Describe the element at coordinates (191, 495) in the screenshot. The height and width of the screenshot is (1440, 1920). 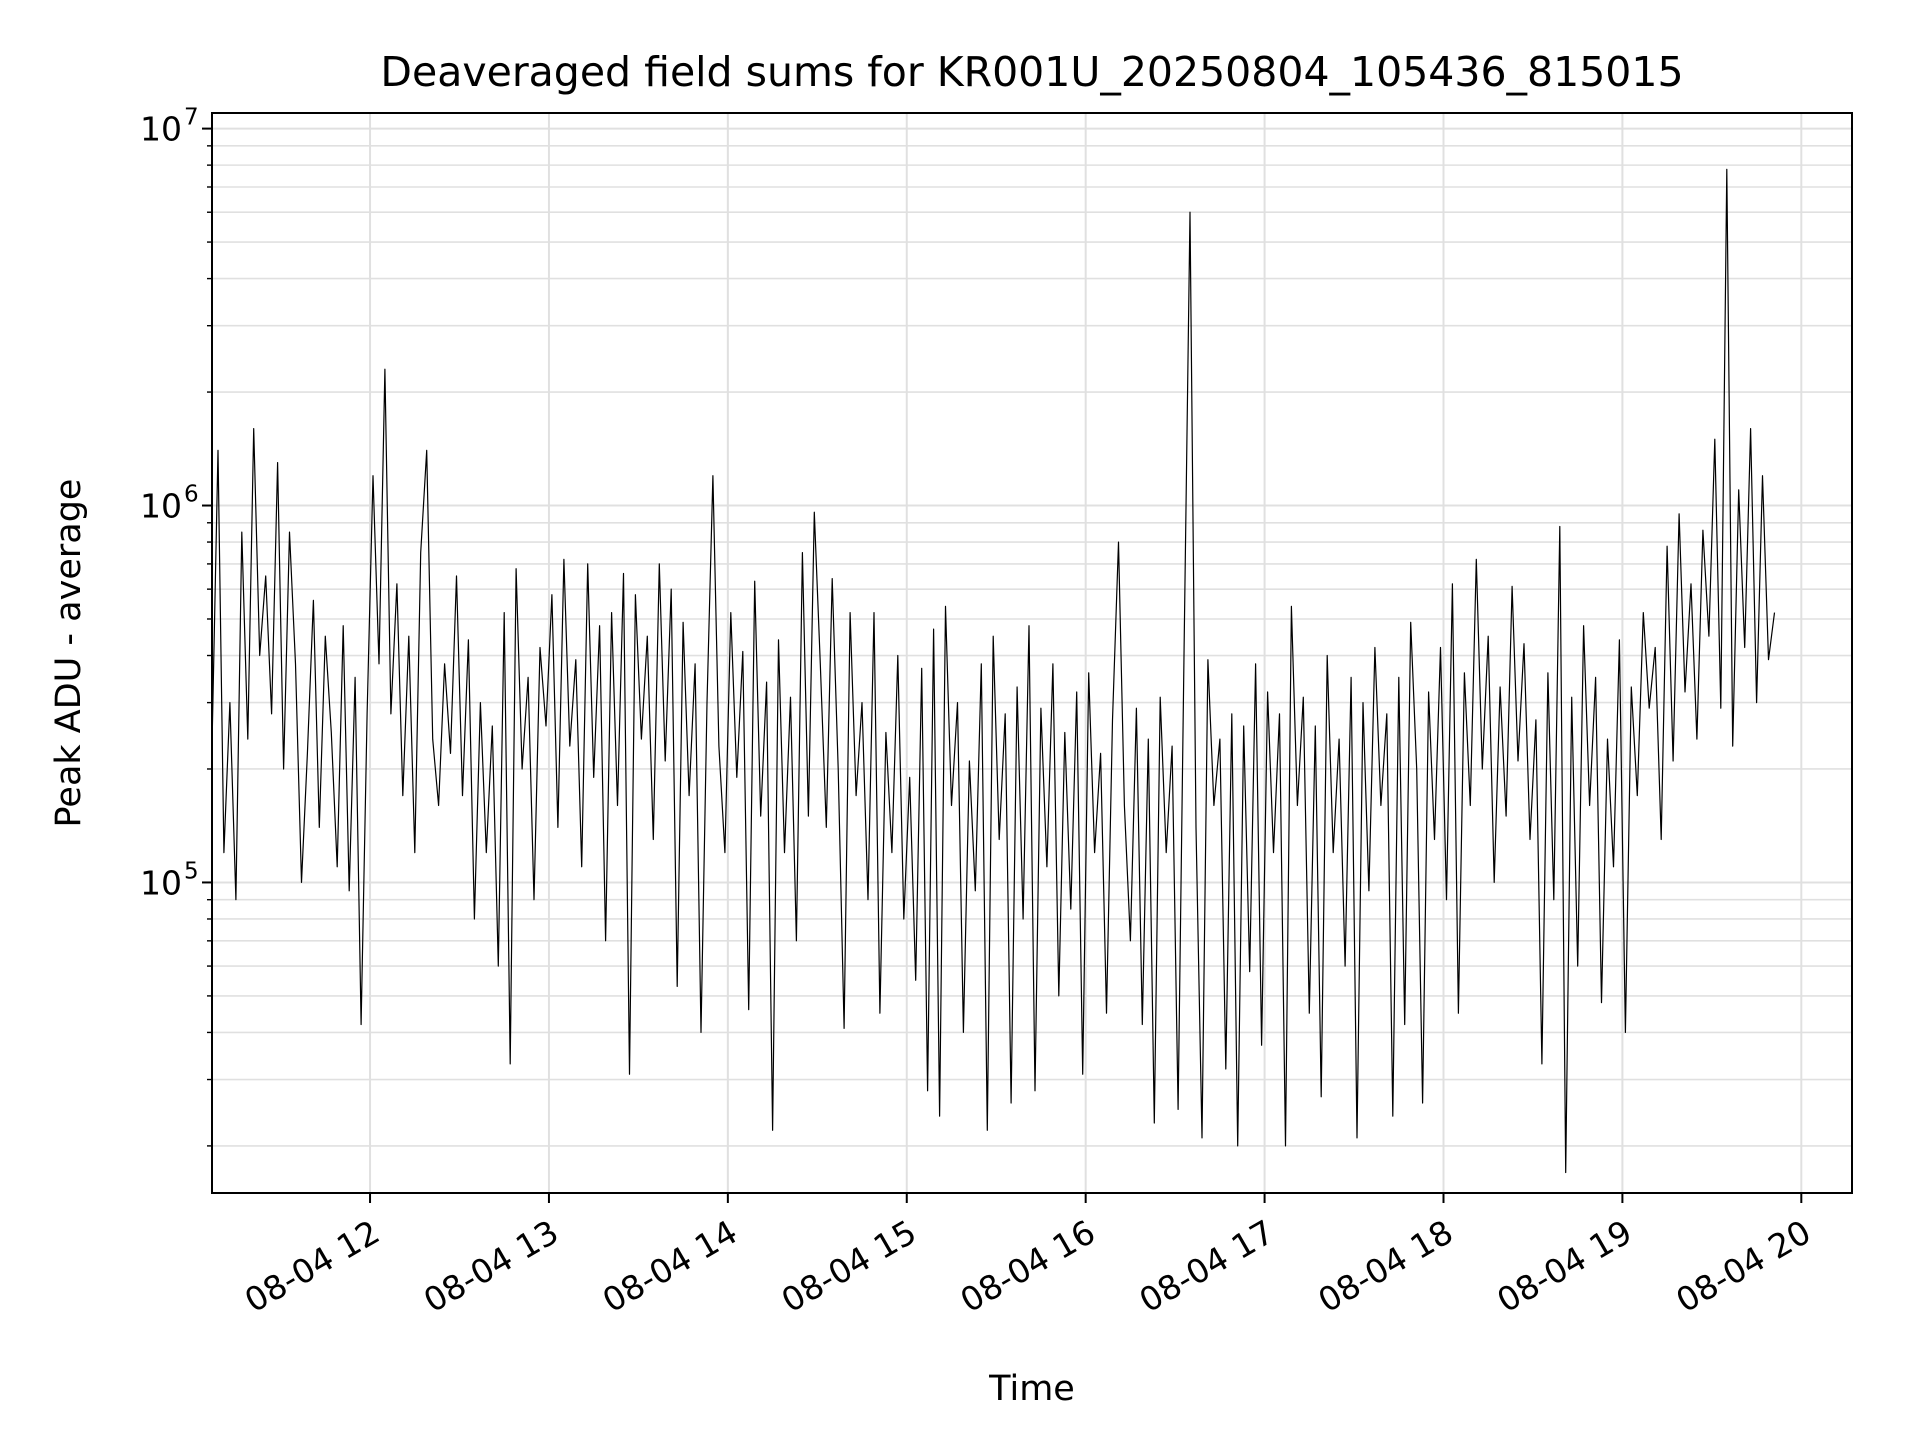
I see `y-tick-label-exponent: 6` at that location.